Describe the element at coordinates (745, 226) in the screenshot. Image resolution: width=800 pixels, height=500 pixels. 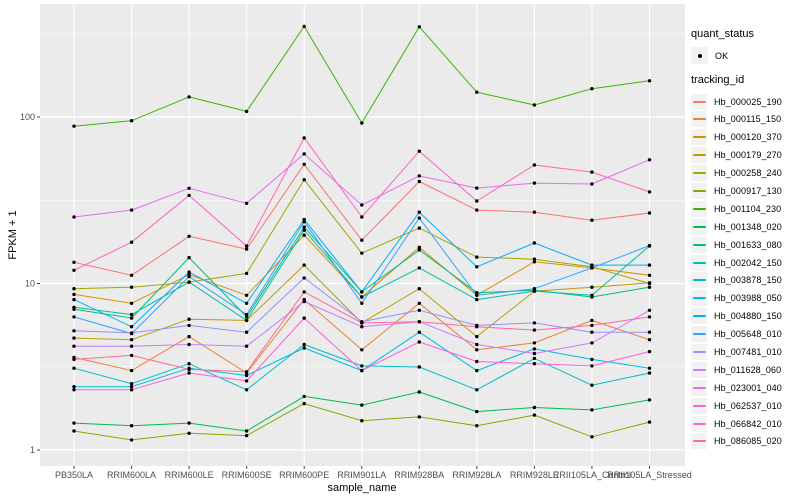
I see `legend-item-Hb_001348_020: Hb_001348_020` at that location.